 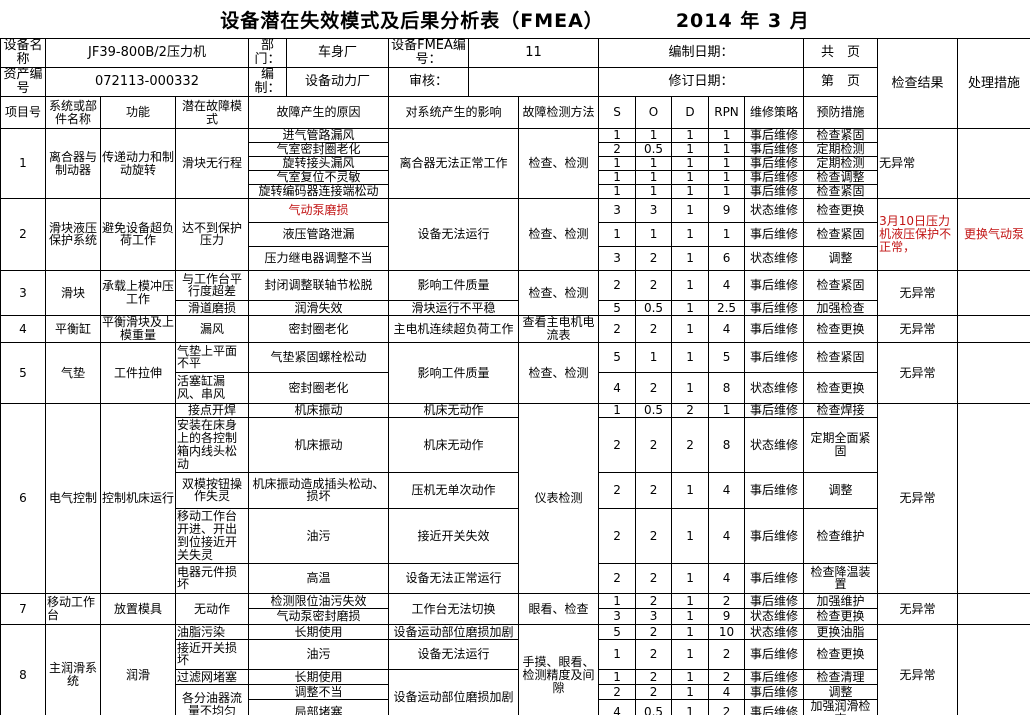 I want to click on cell-function: 避免设备超负荷工作, so click(x=138, y=234).